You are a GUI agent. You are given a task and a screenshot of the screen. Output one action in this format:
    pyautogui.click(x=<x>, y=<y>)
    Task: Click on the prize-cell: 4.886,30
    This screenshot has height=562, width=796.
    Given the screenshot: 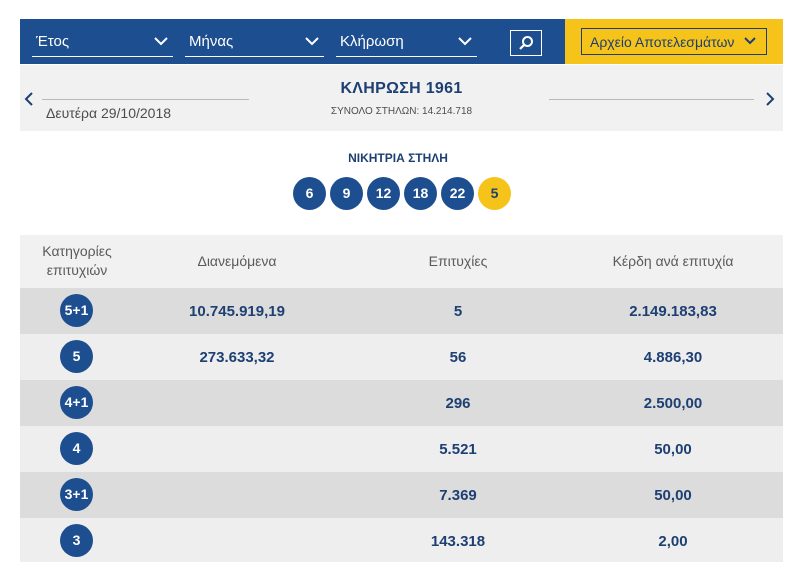 What is the action you would take?
    pyautogui.click(x=673, y=357)
    